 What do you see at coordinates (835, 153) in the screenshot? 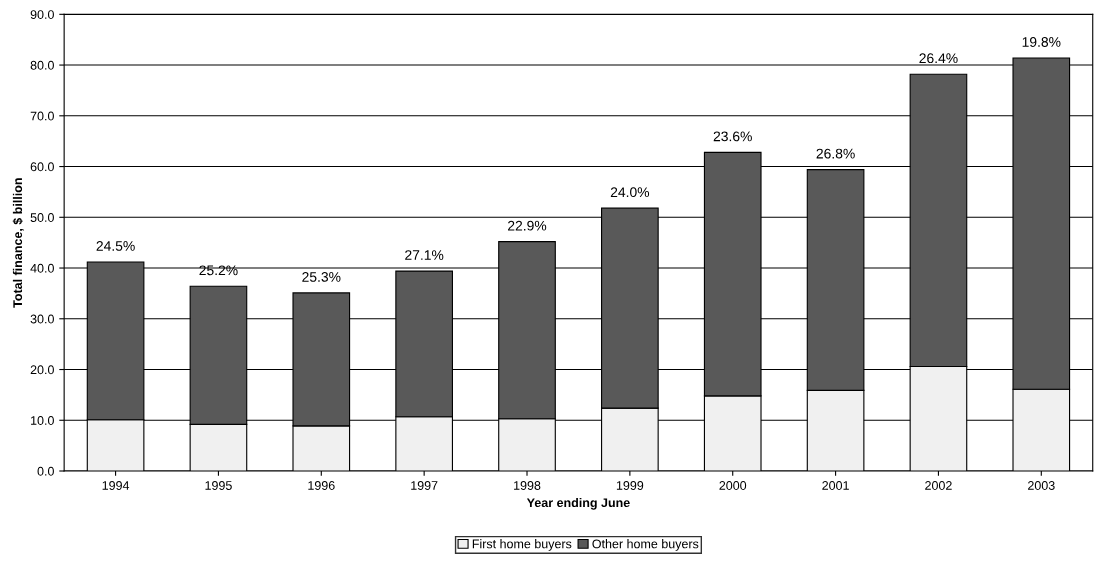
I see `annotation: 26.8%` at bounding box center [835, 153].